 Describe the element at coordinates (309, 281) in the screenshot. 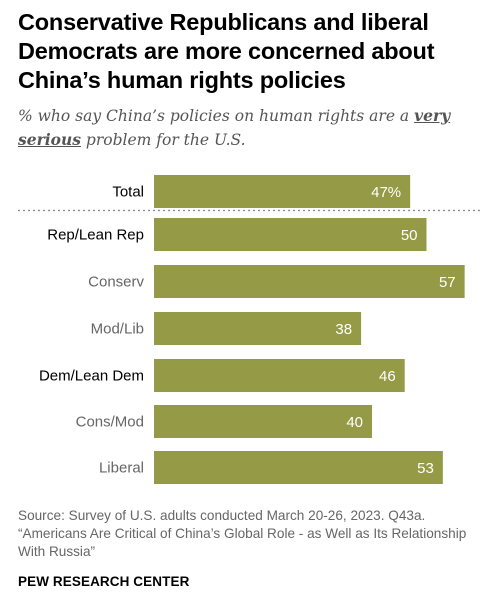

I see `bar-conserv` at that location.